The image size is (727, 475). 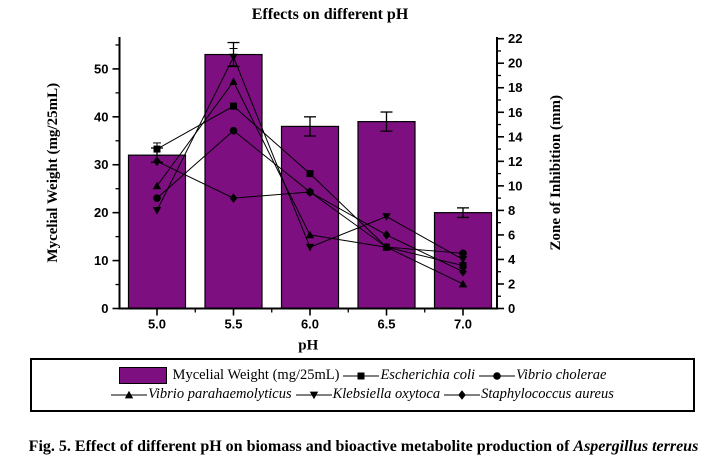 What do you see at coordinates (636, 446) in the screenshot?
I see `caption-species-name: Aspergillus terreus` at bounding box center [636, 446].